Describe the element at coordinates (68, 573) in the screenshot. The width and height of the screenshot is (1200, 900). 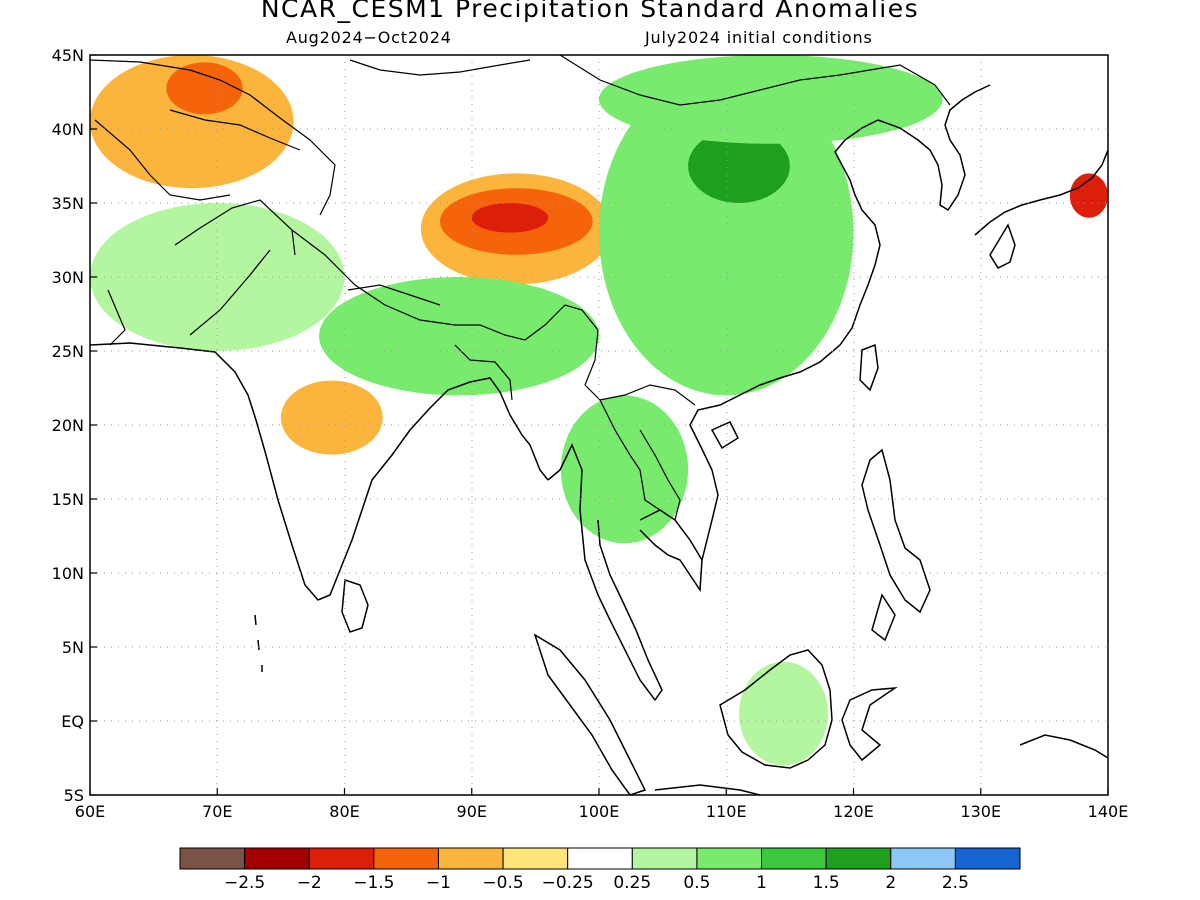
I see `lat-tick-label: 10N` at that location.